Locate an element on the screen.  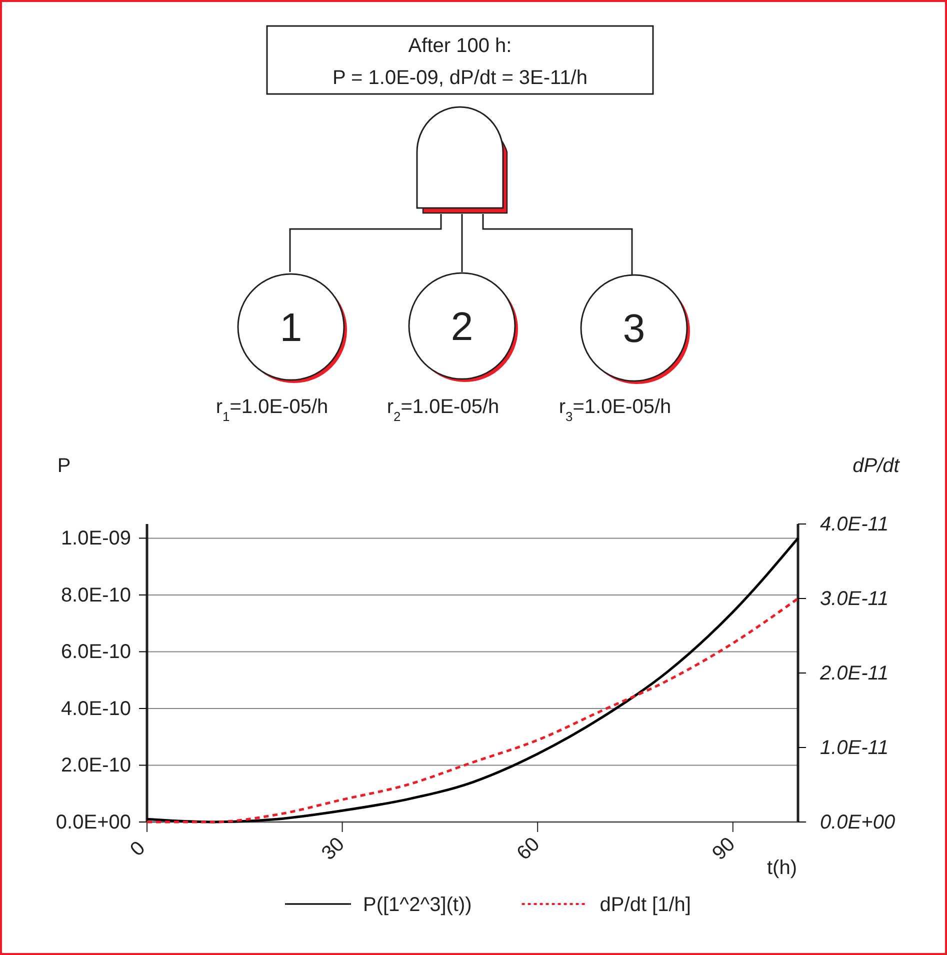
y2-tick-label: 2.0E-11 is located at coordinates (854, 673).